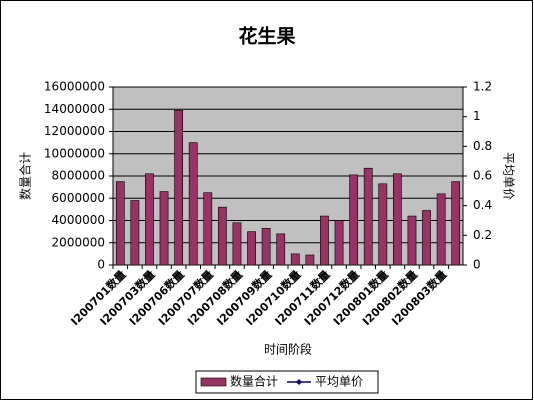  I want to click on y-tick-label: 12000000, so click(74, 131).